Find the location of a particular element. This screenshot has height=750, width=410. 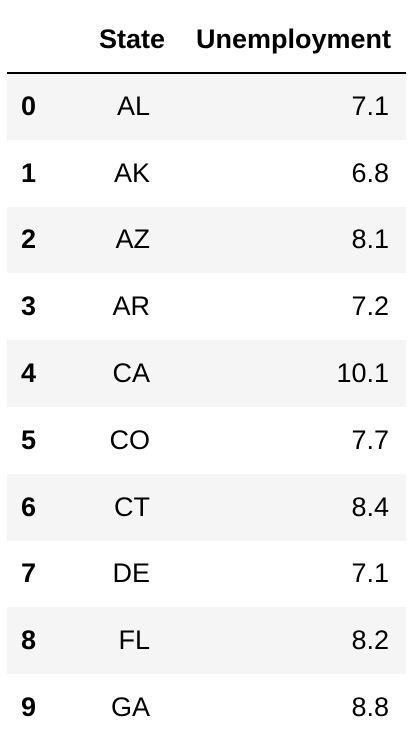

cell-state: AZ is located at coordinates (118, 240).